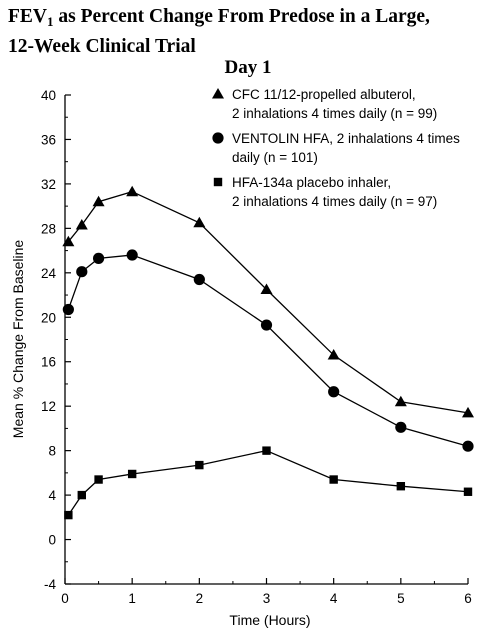 Image resolution: width=480 pixels, height=633 pixels. Describe the element at coordinates (50, 21) in the screenshot. I see `title-subscript: 1` at that location.